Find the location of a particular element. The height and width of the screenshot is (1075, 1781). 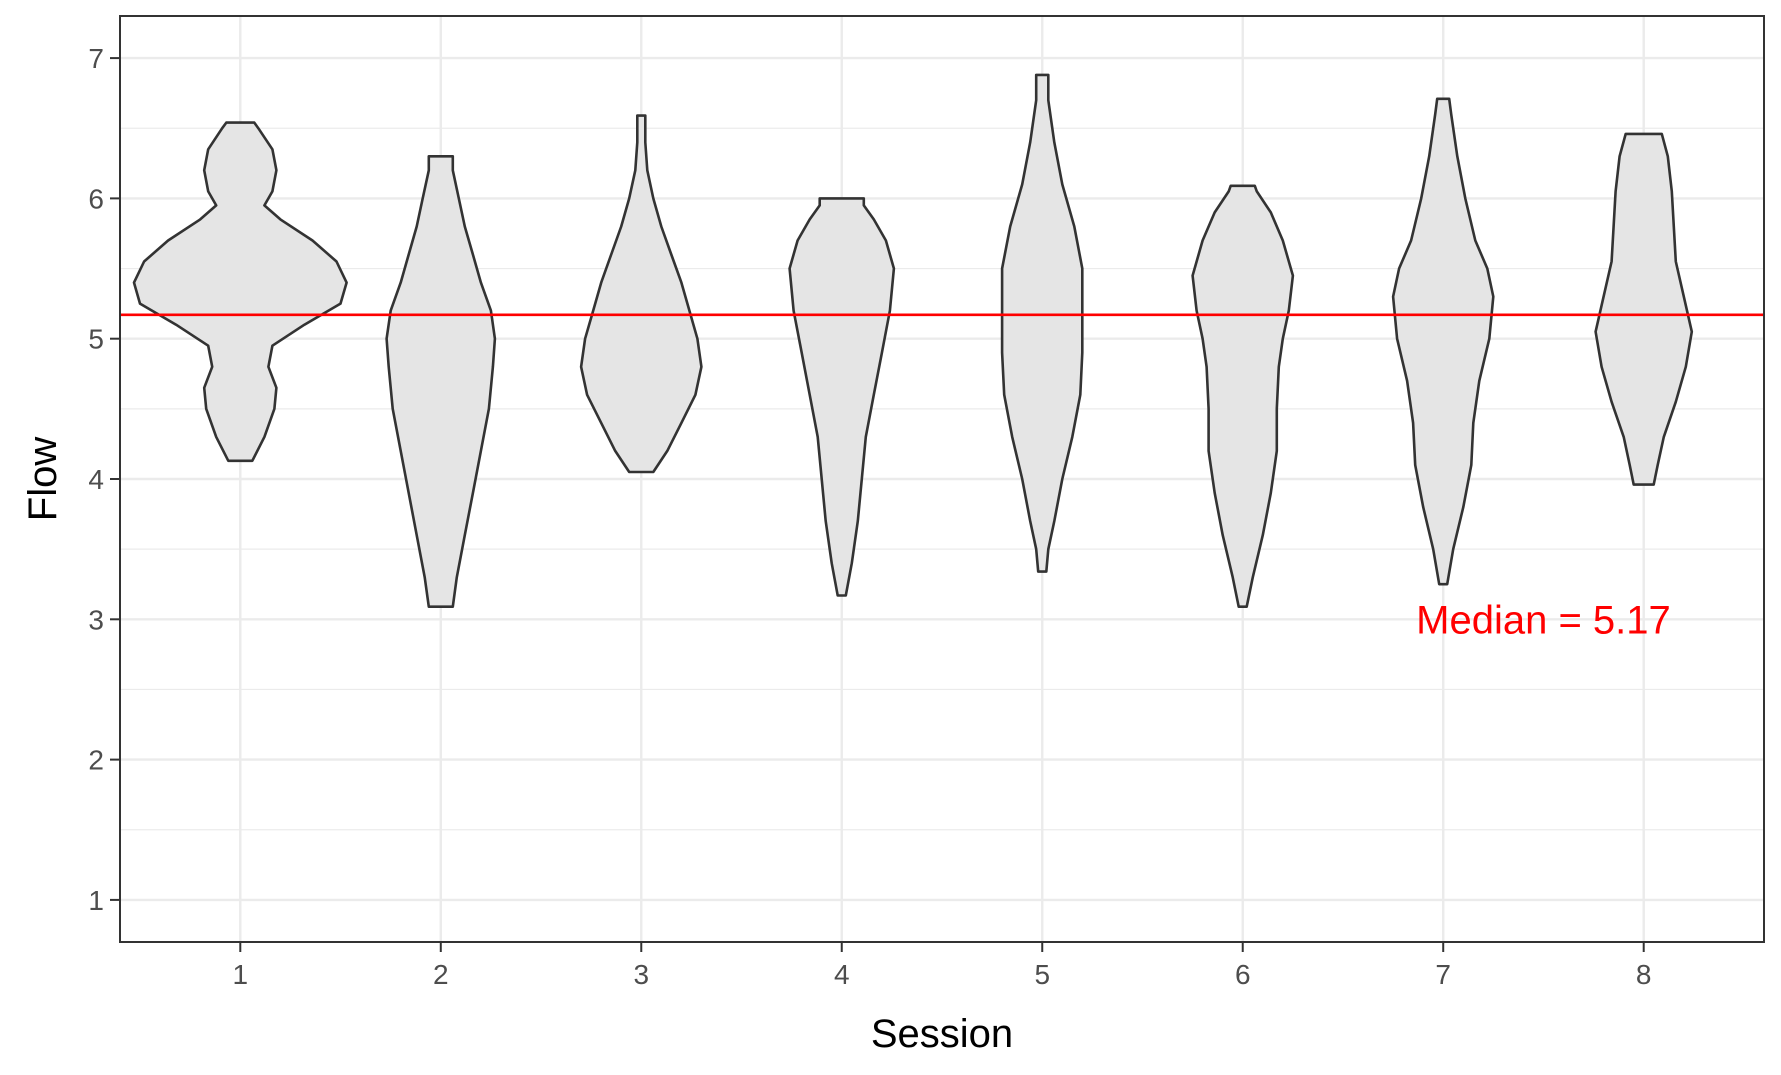

x-tick-label: 1 is located at coordinates (241, 974).